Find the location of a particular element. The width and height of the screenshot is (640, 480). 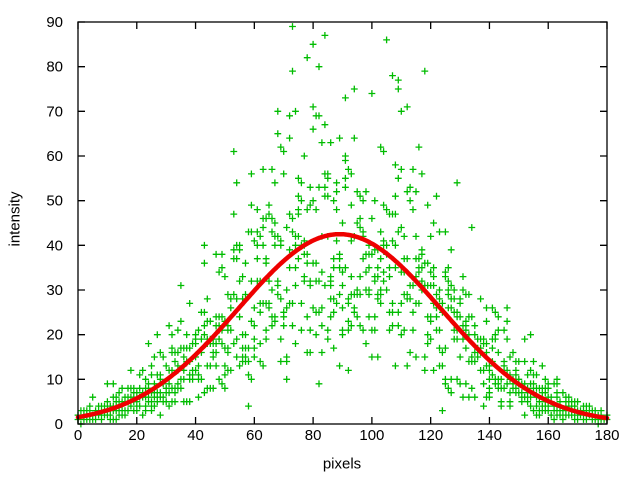

y-tick-label: 50 is located at coordinates (54, 201).